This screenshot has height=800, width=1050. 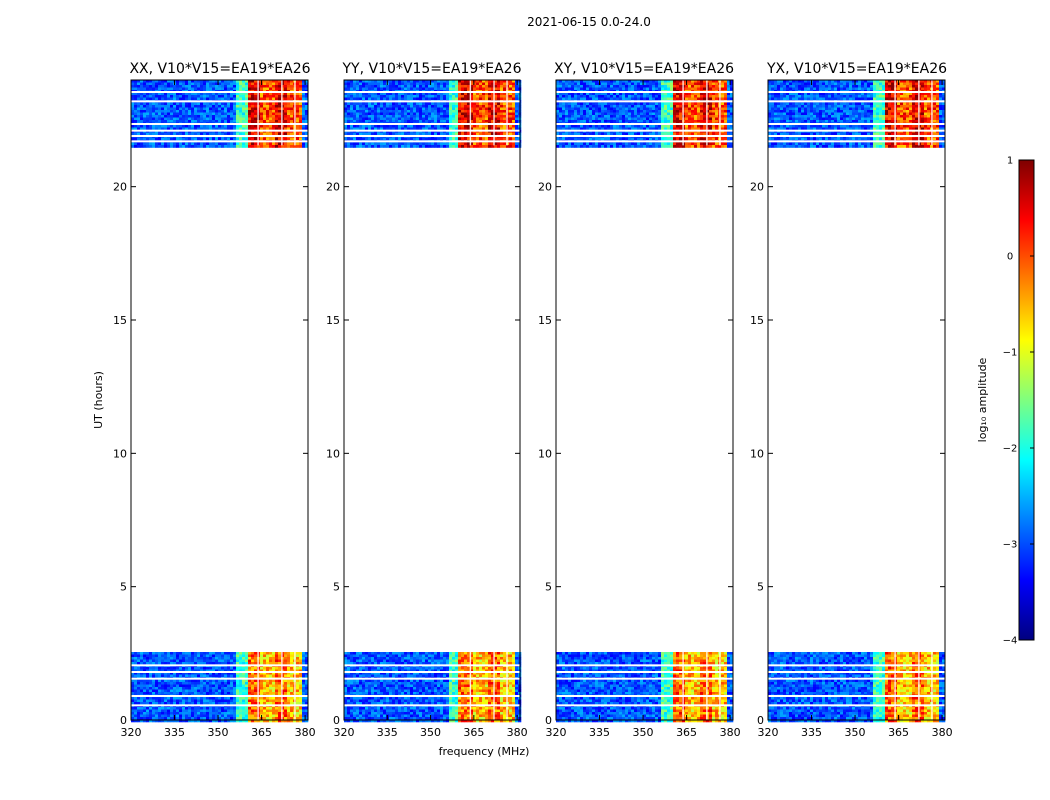 I want to click on colorbar: log₁₀ amplitude 1 0 −1 −2 −3 −4, so click(x=1005, y=401).